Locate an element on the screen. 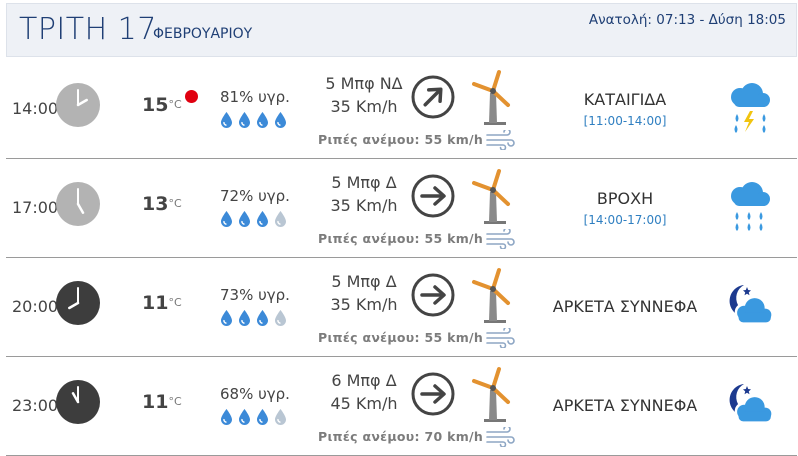 The height and width of the screenshot is (456, 798). weather-condition: ΚΑΤΑΙΓΙΔΑ is located at coordinates (625, 99).